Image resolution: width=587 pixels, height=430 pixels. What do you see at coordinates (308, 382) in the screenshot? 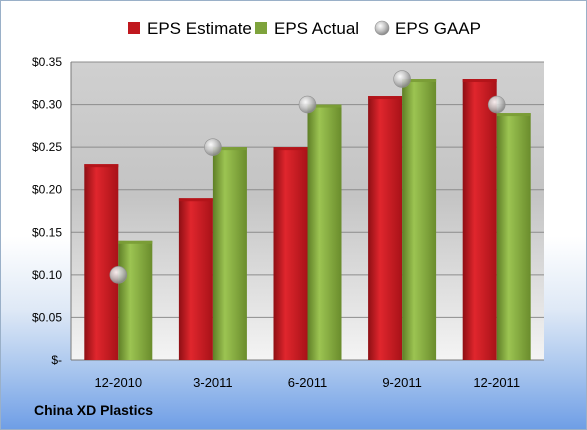
I see `x-tick-label: 6-2011` at bounding box center [308, 382].